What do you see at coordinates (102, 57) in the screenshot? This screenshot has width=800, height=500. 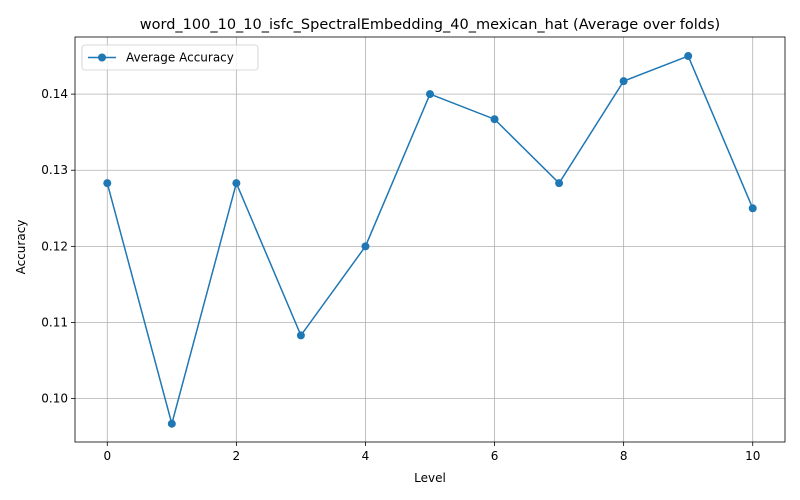 I see `legend-marker` at bounding box center [102, 57].